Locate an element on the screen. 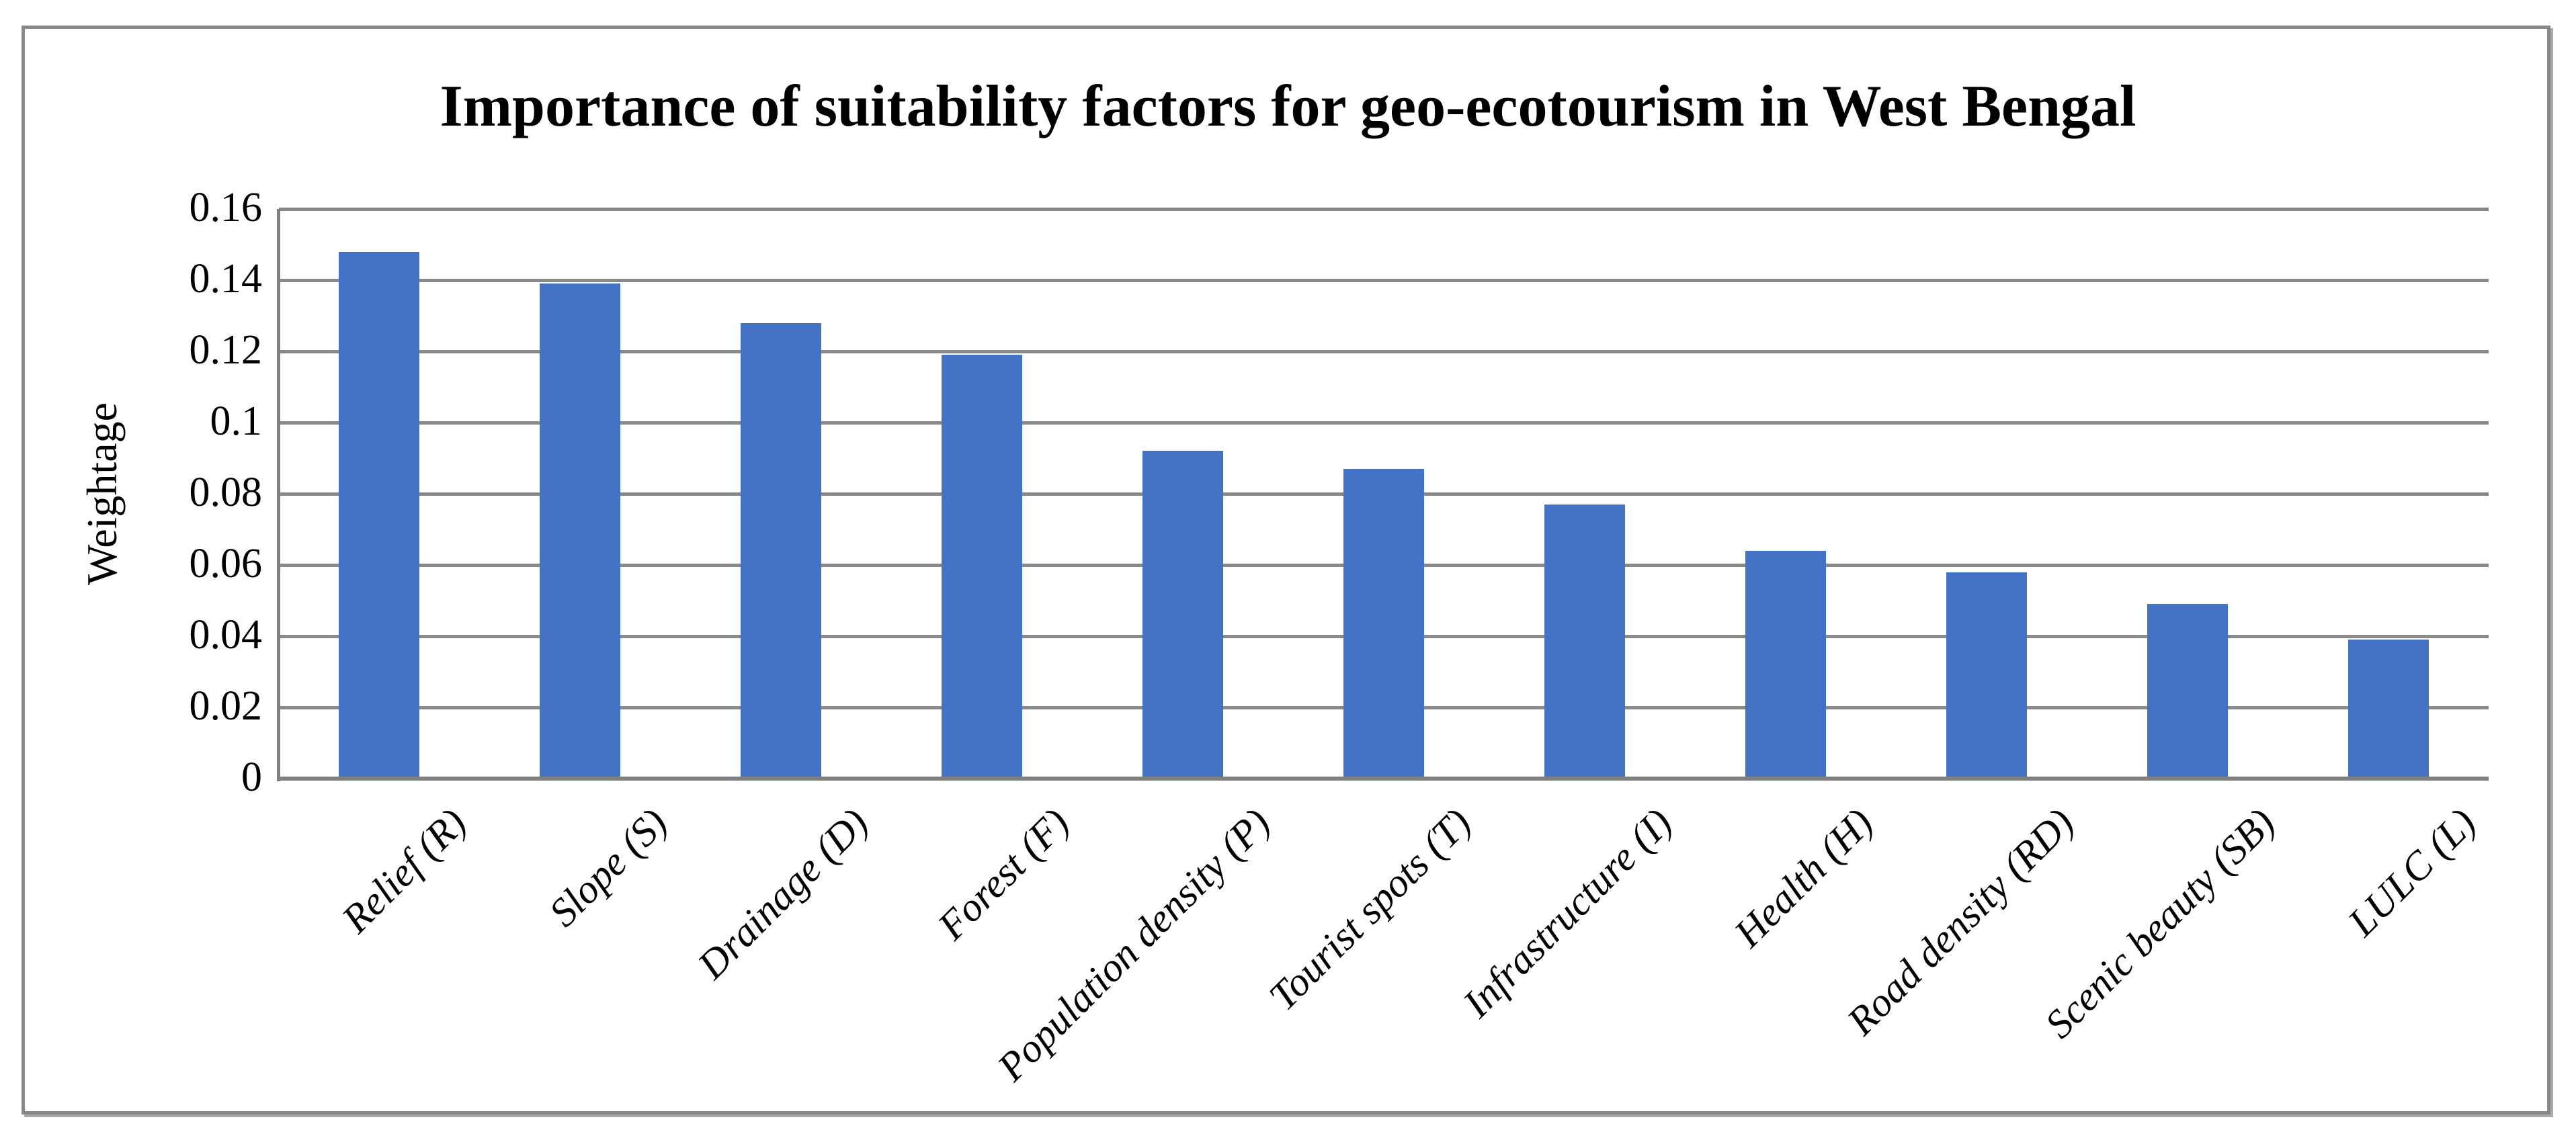 The width and height of the screenshot is (2576, 1136). y-tick-label: 0 is located at coordinates (251, 777).